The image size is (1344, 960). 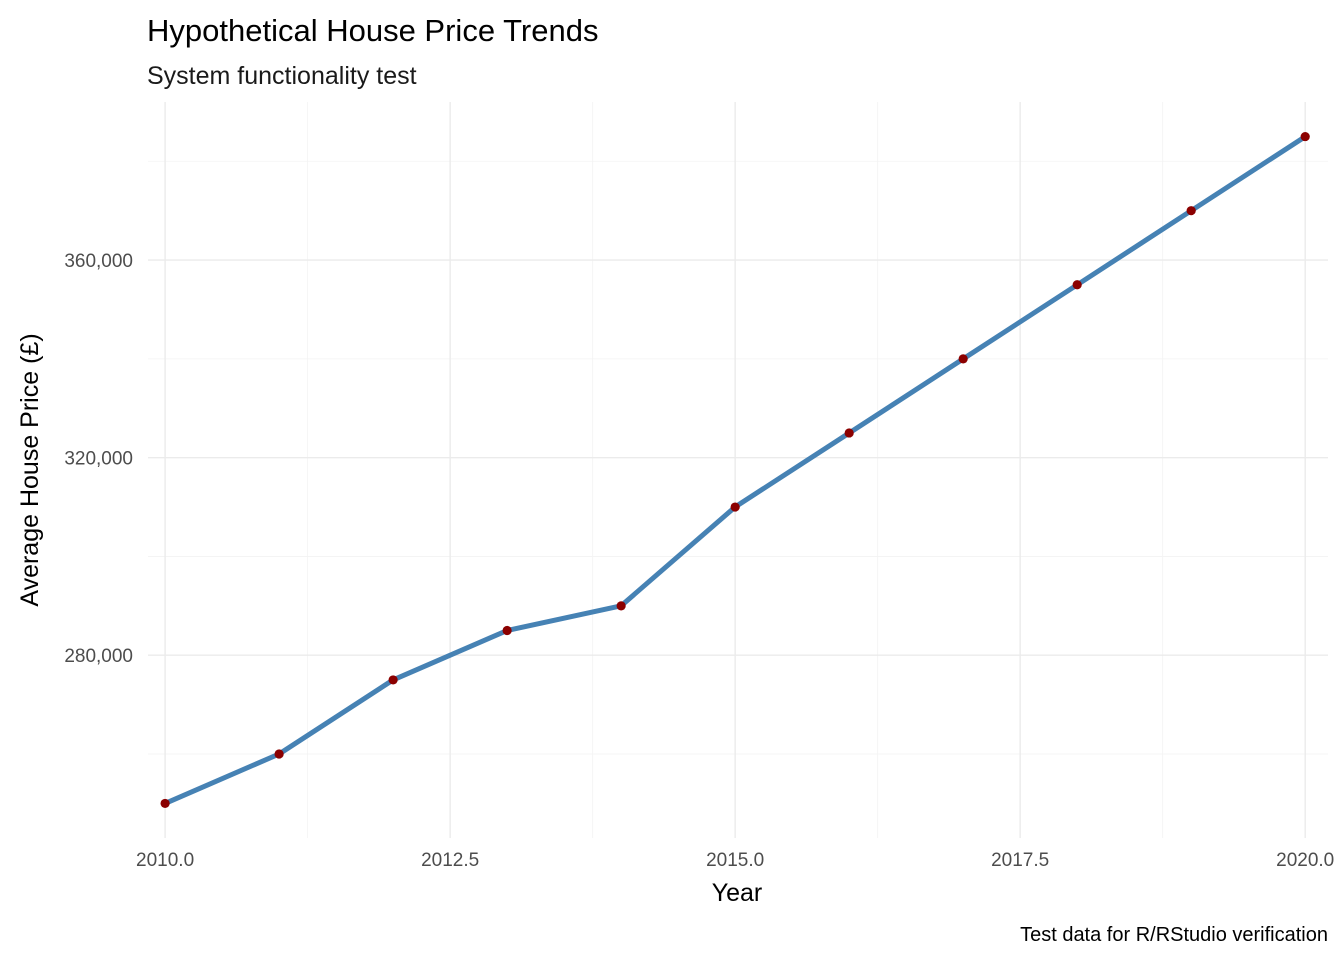 I want to click on data-point-2010, so click(x=165, y=803).